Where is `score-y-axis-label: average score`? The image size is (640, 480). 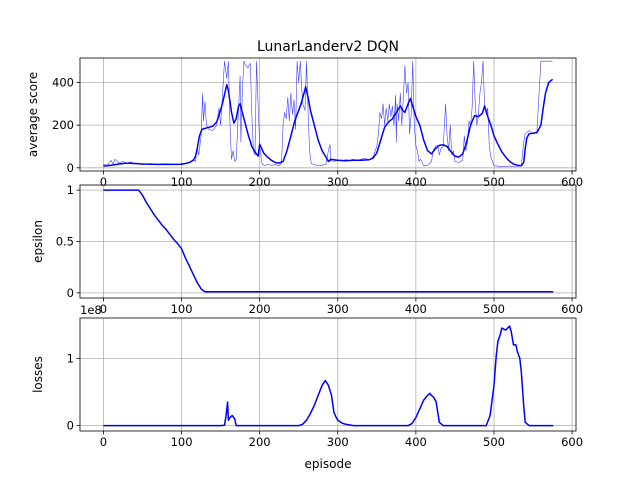 score-y-axis-label: average score is located at coordinates (33, 114).